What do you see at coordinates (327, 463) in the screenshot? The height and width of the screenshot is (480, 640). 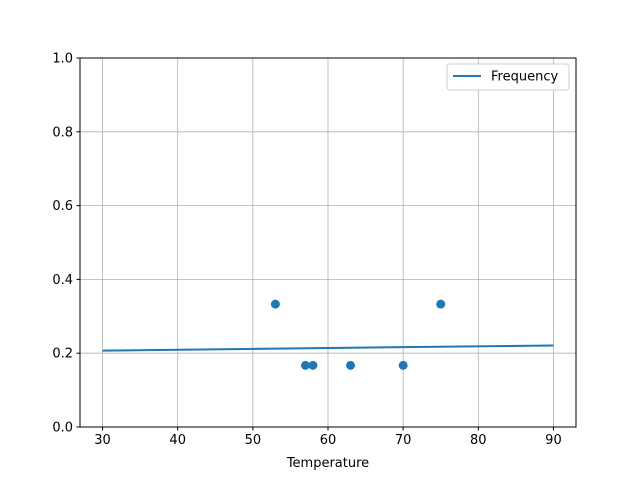 I see `x-axis-label: Temperature` at bounding box center [327, 463].